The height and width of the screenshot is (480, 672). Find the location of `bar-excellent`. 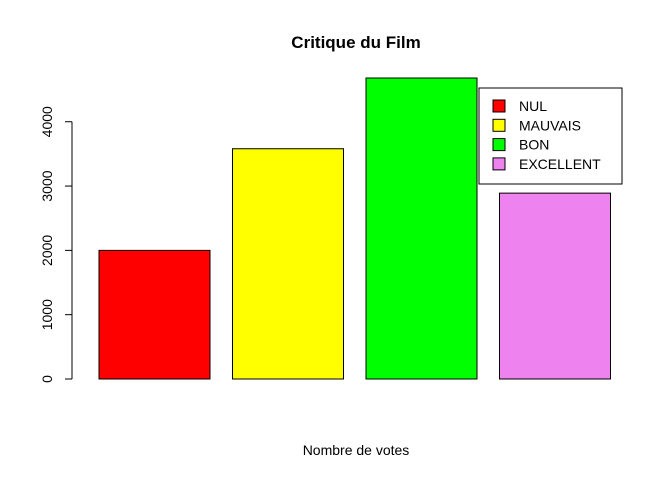

bar-excellent is located at coordinates (555, 286).